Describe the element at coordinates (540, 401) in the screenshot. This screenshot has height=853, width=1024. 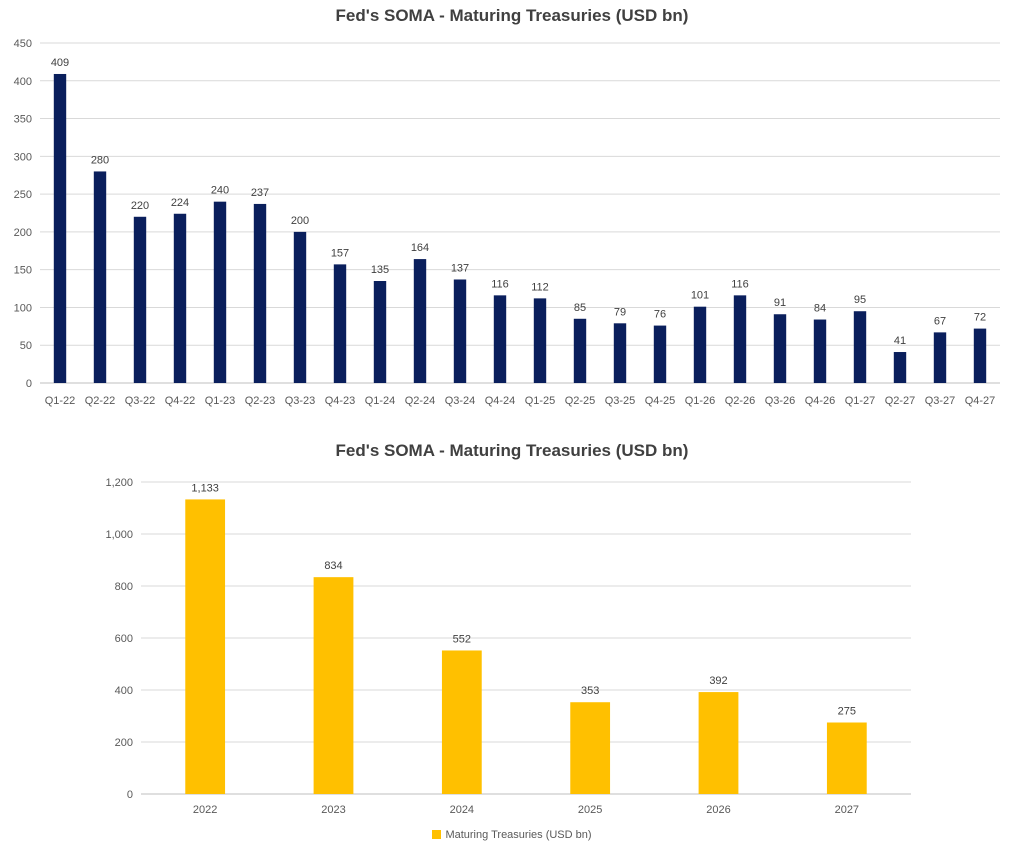
I see `x-tick-label: Q1-25` at that location.